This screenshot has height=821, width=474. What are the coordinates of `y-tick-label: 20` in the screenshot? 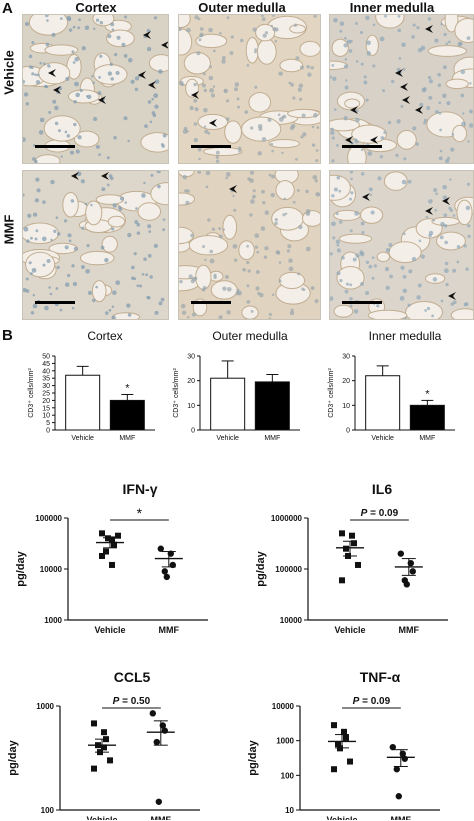 It's located at (346, 381).